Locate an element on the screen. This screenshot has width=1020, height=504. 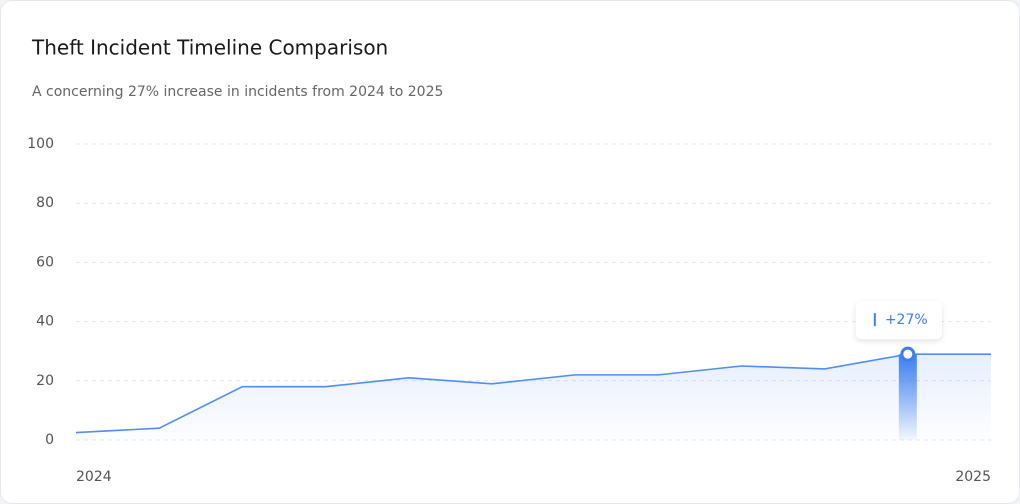
annotation: +27% is located at coordinates (898, 320).